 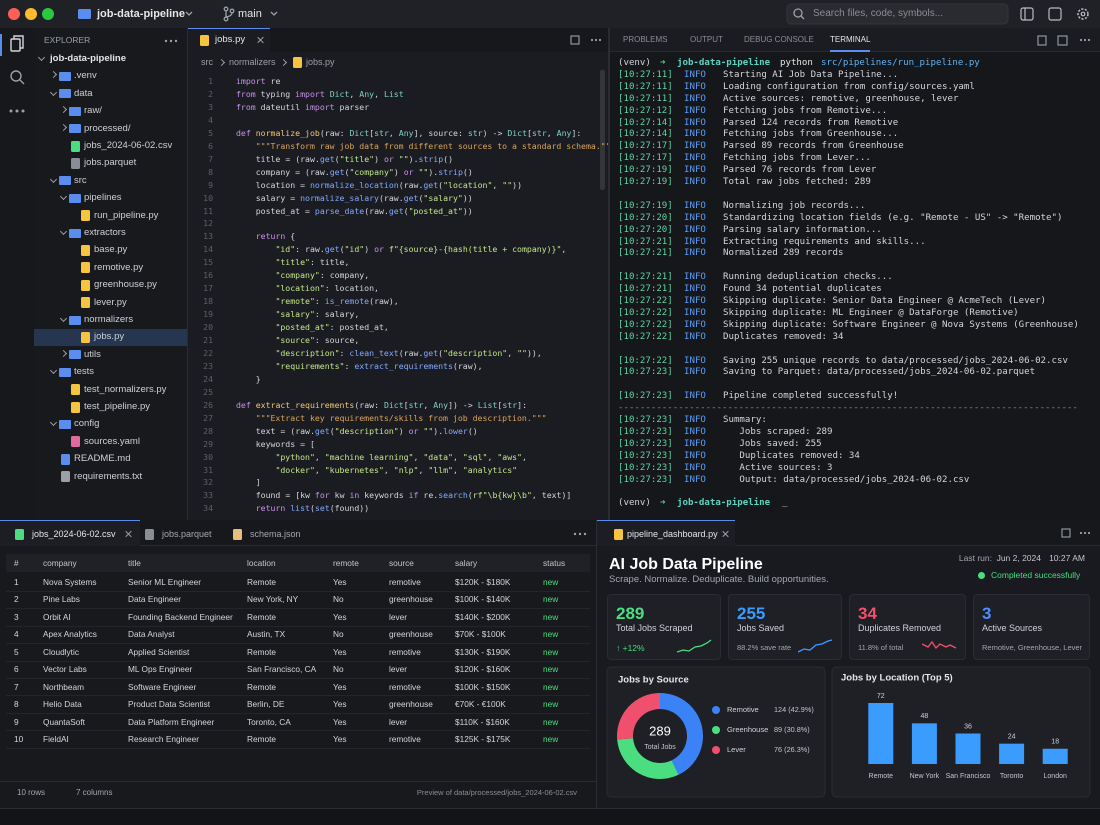 I want to click on code-token: }, so click(x=258, y=378).